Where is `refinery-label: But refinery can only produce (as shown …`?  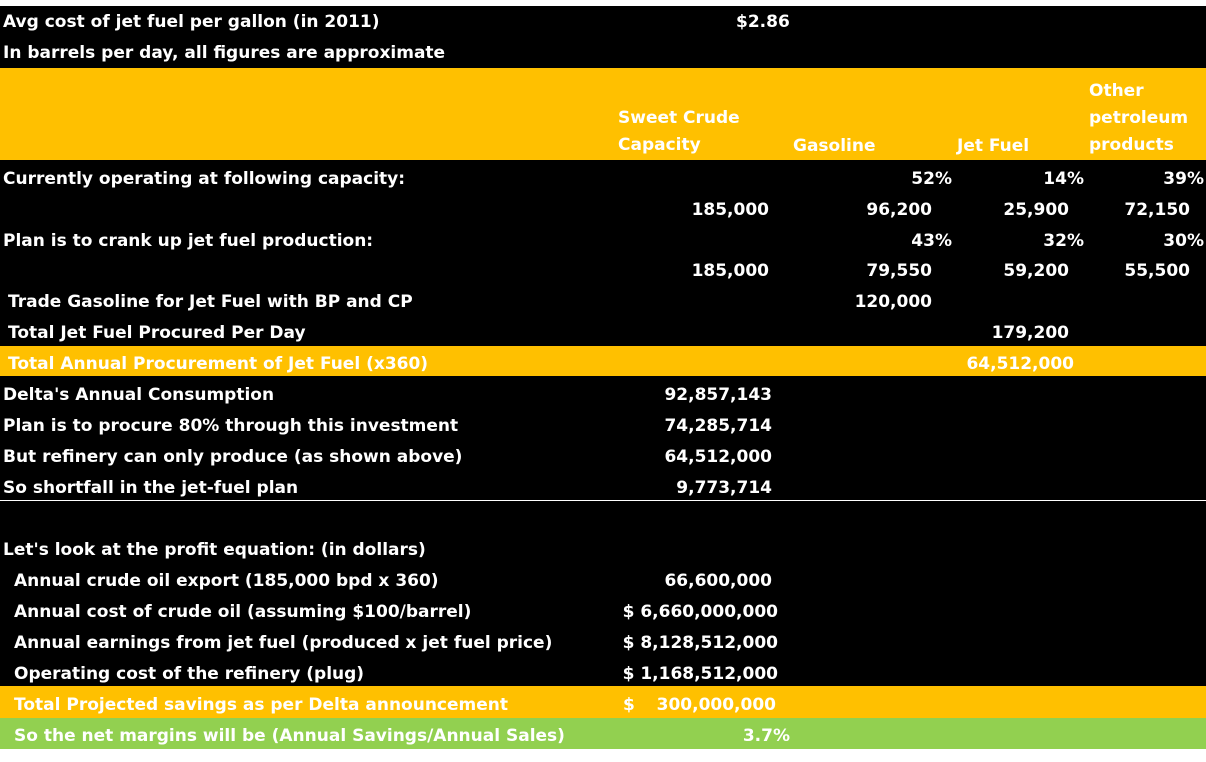 refinery-label: But refinery can only produce (as shown … is located at coordinates (233, 457).